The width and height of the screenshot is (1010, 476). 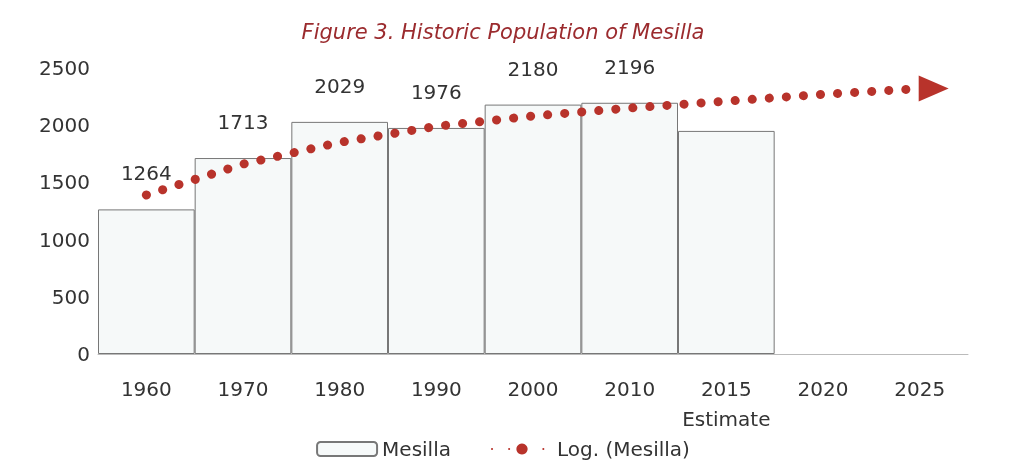 What do you see at coordinates (436, 389) in the screenshot?
I see `x-tick-label: 1990` at bounding box center [436, 389].